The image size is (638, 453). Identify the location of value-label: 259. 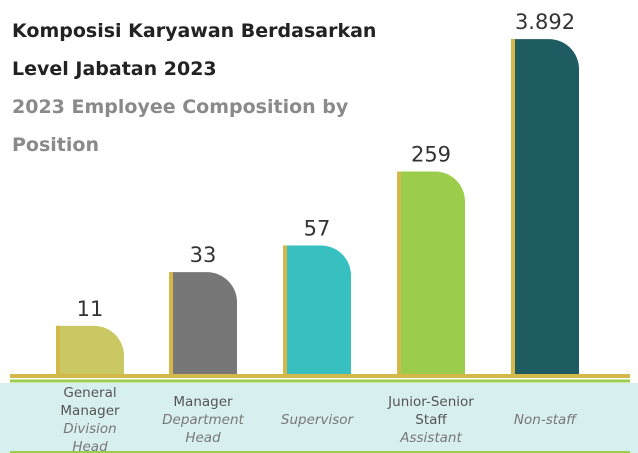
(431, 155).